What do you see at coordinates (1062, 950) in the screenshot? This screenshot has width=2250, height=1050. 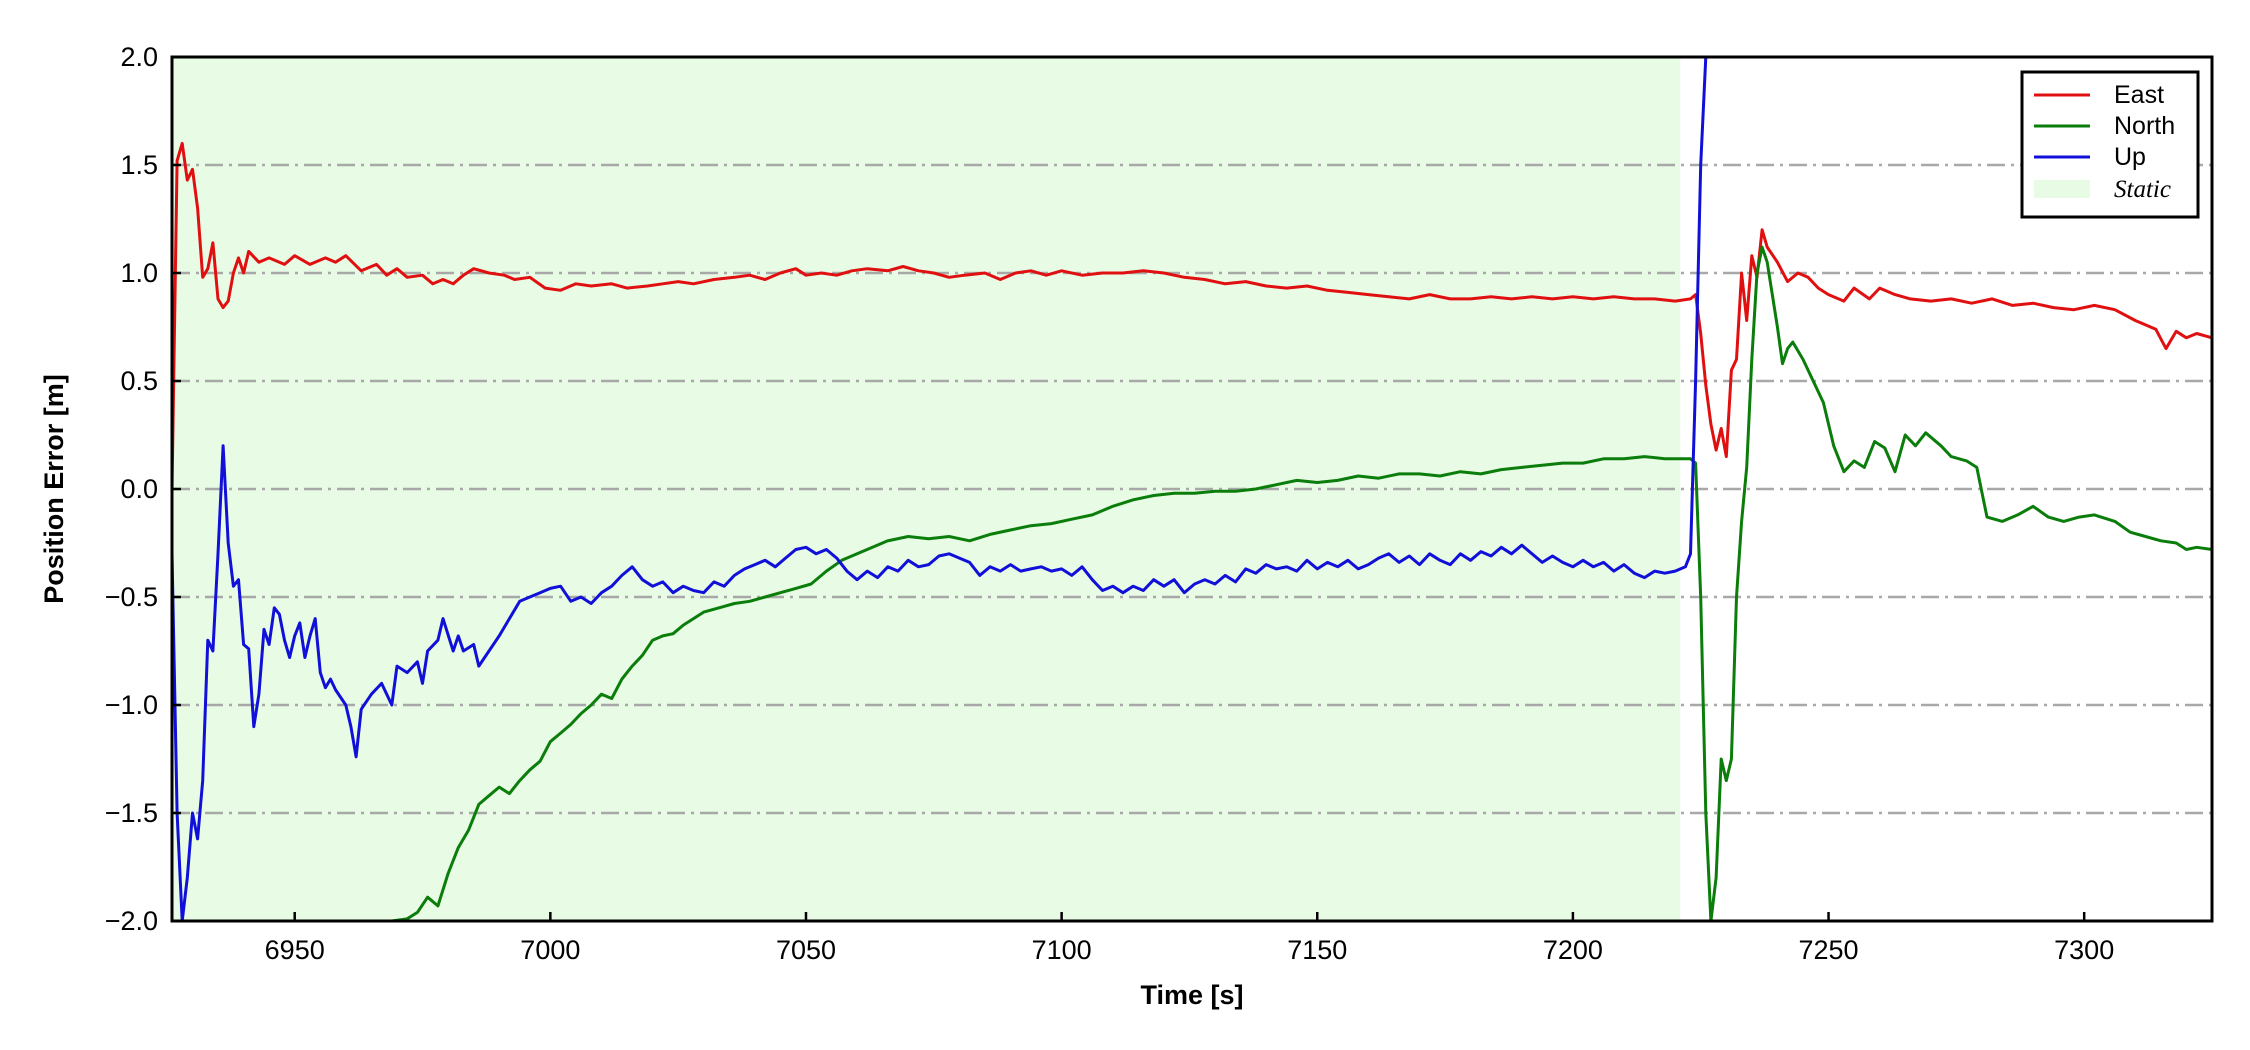 I see `x-tick-label: 7100` at bounding box center [1062, 950].